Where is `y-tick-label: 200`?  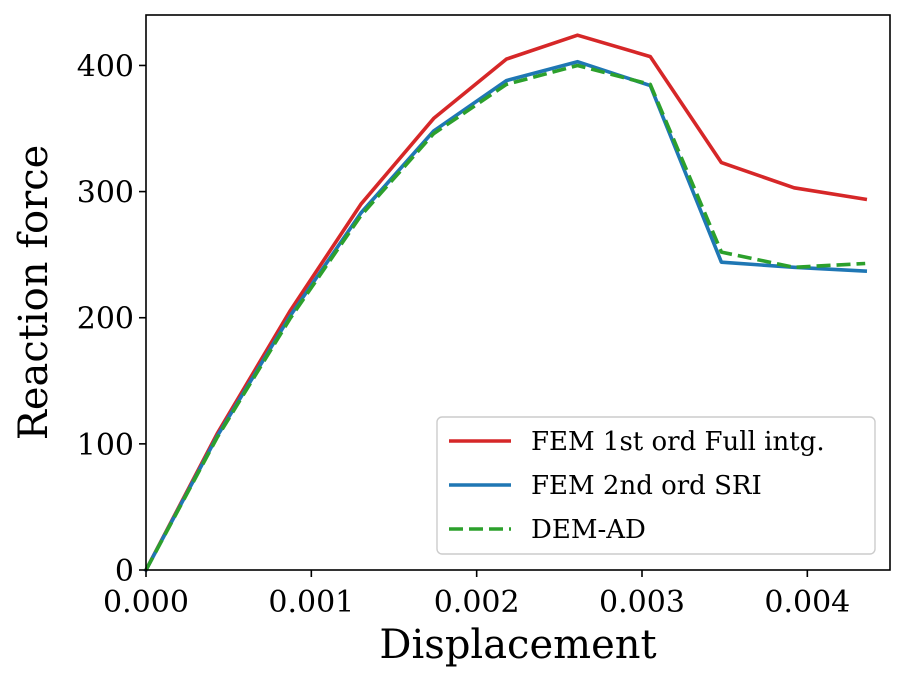 y-tick-label: 200 is located at coordinates (105, 319).